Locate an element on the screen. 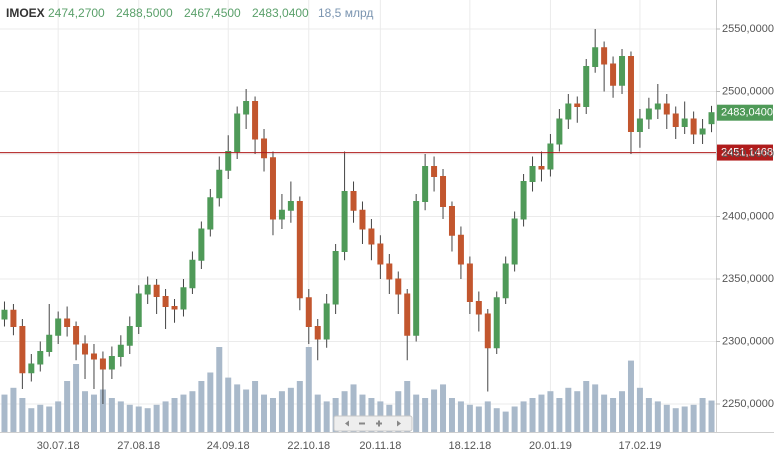 Image resolution: width=774 pixels, height=472 pixels. x-tick-label: 22.10.18 is located at coordinates (308, 446).